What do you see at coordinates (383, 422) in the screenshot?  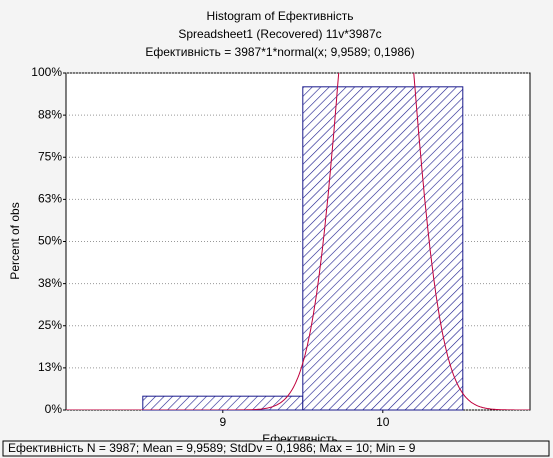 I see `x-tick-label: 10` at bounding box center [383, 422].